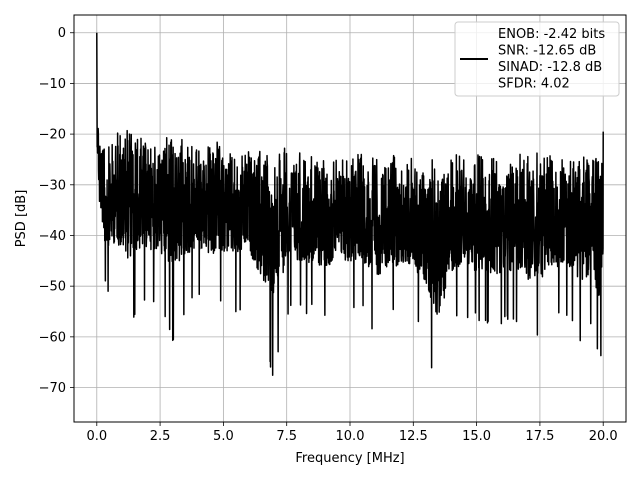  Describe the element at coordinates (21, 219) in the screenshot. I see `y-axis-label: PSD [dB]` at that location.